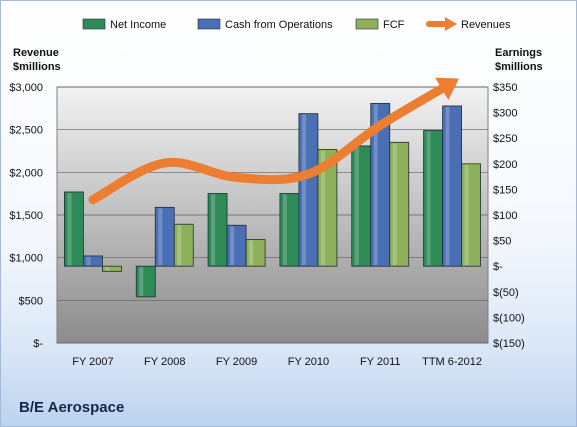  What do you see at coordinates (518, 53) in the screenshot?
I see `right-axis-title-line1: Earnings` at bounding box center [518, 53].